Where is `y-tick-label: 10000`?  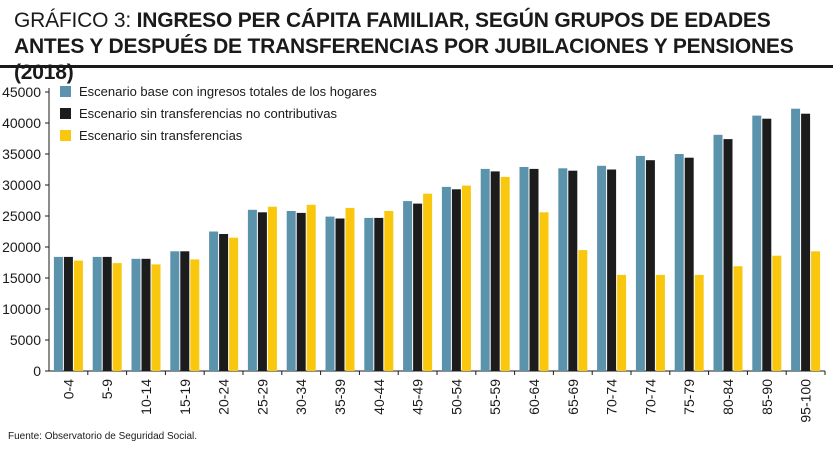
y-tick-label: 10000 is located at coordinates (21, 309).